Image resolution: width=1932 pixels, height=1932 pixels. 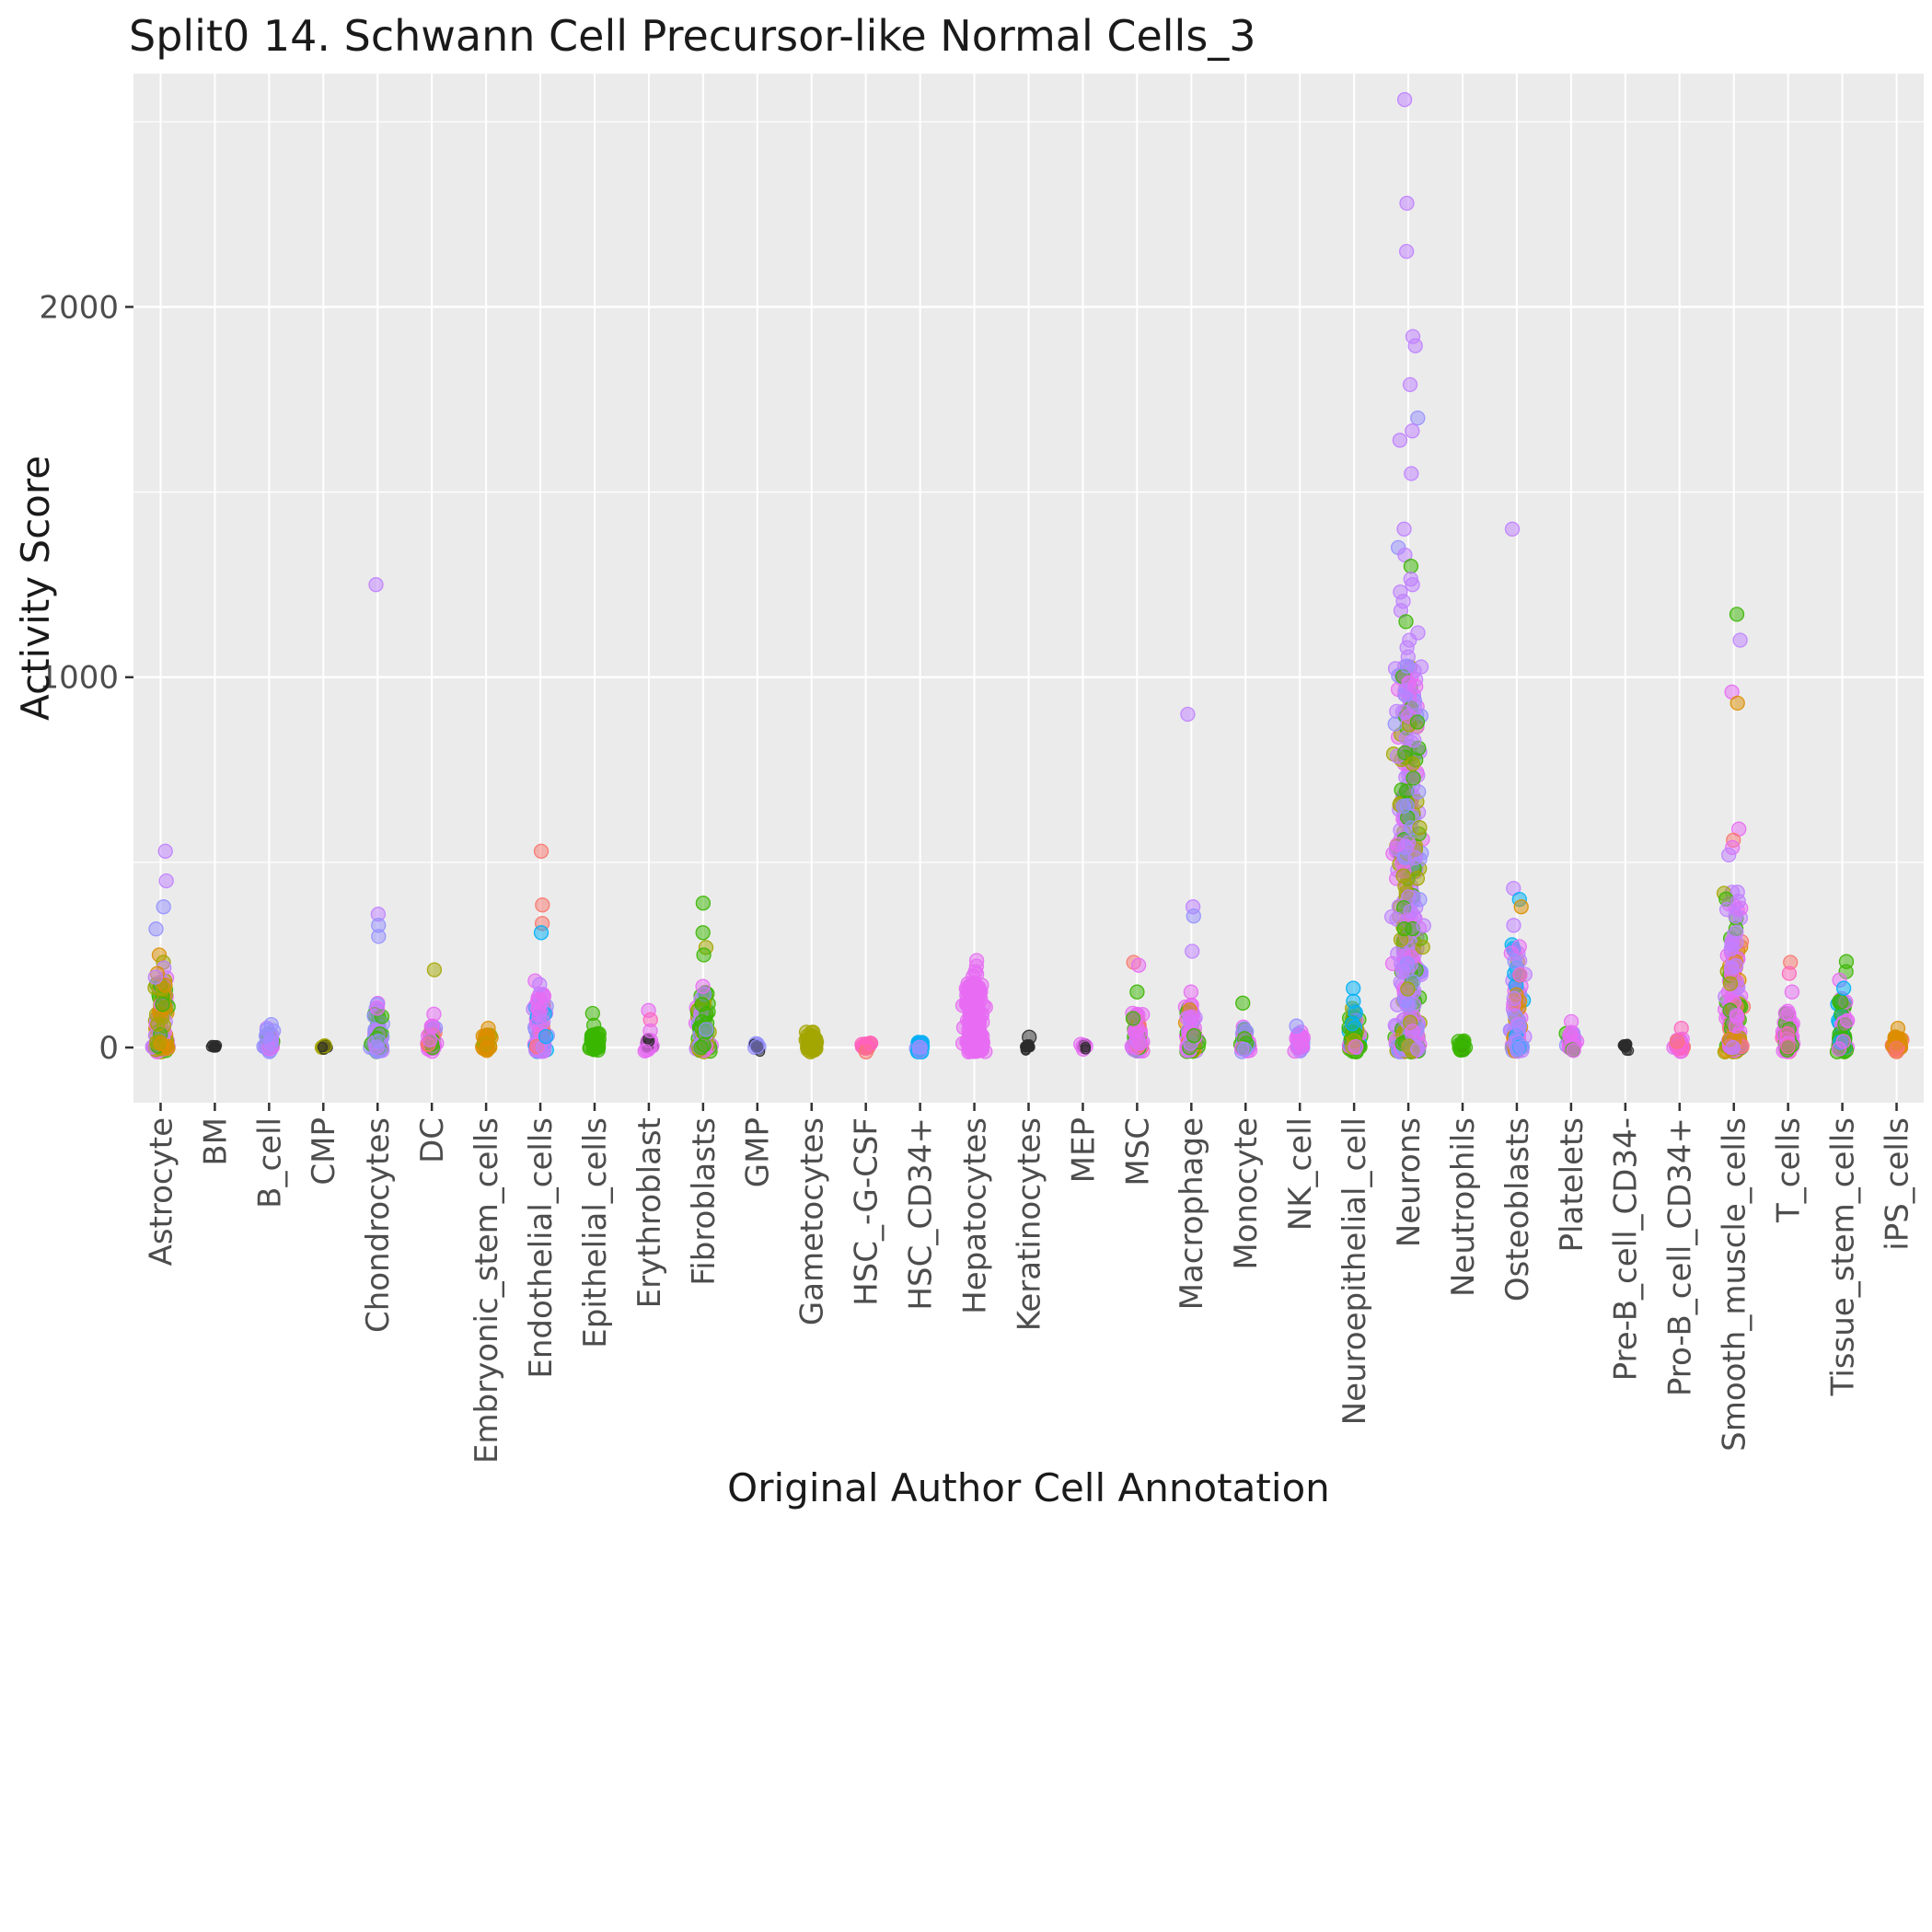 What do you see at coordinates (1084, 1150) in the screenshot?
I see `x-tick-label: MEP` at bounding box center [1084, 1150].